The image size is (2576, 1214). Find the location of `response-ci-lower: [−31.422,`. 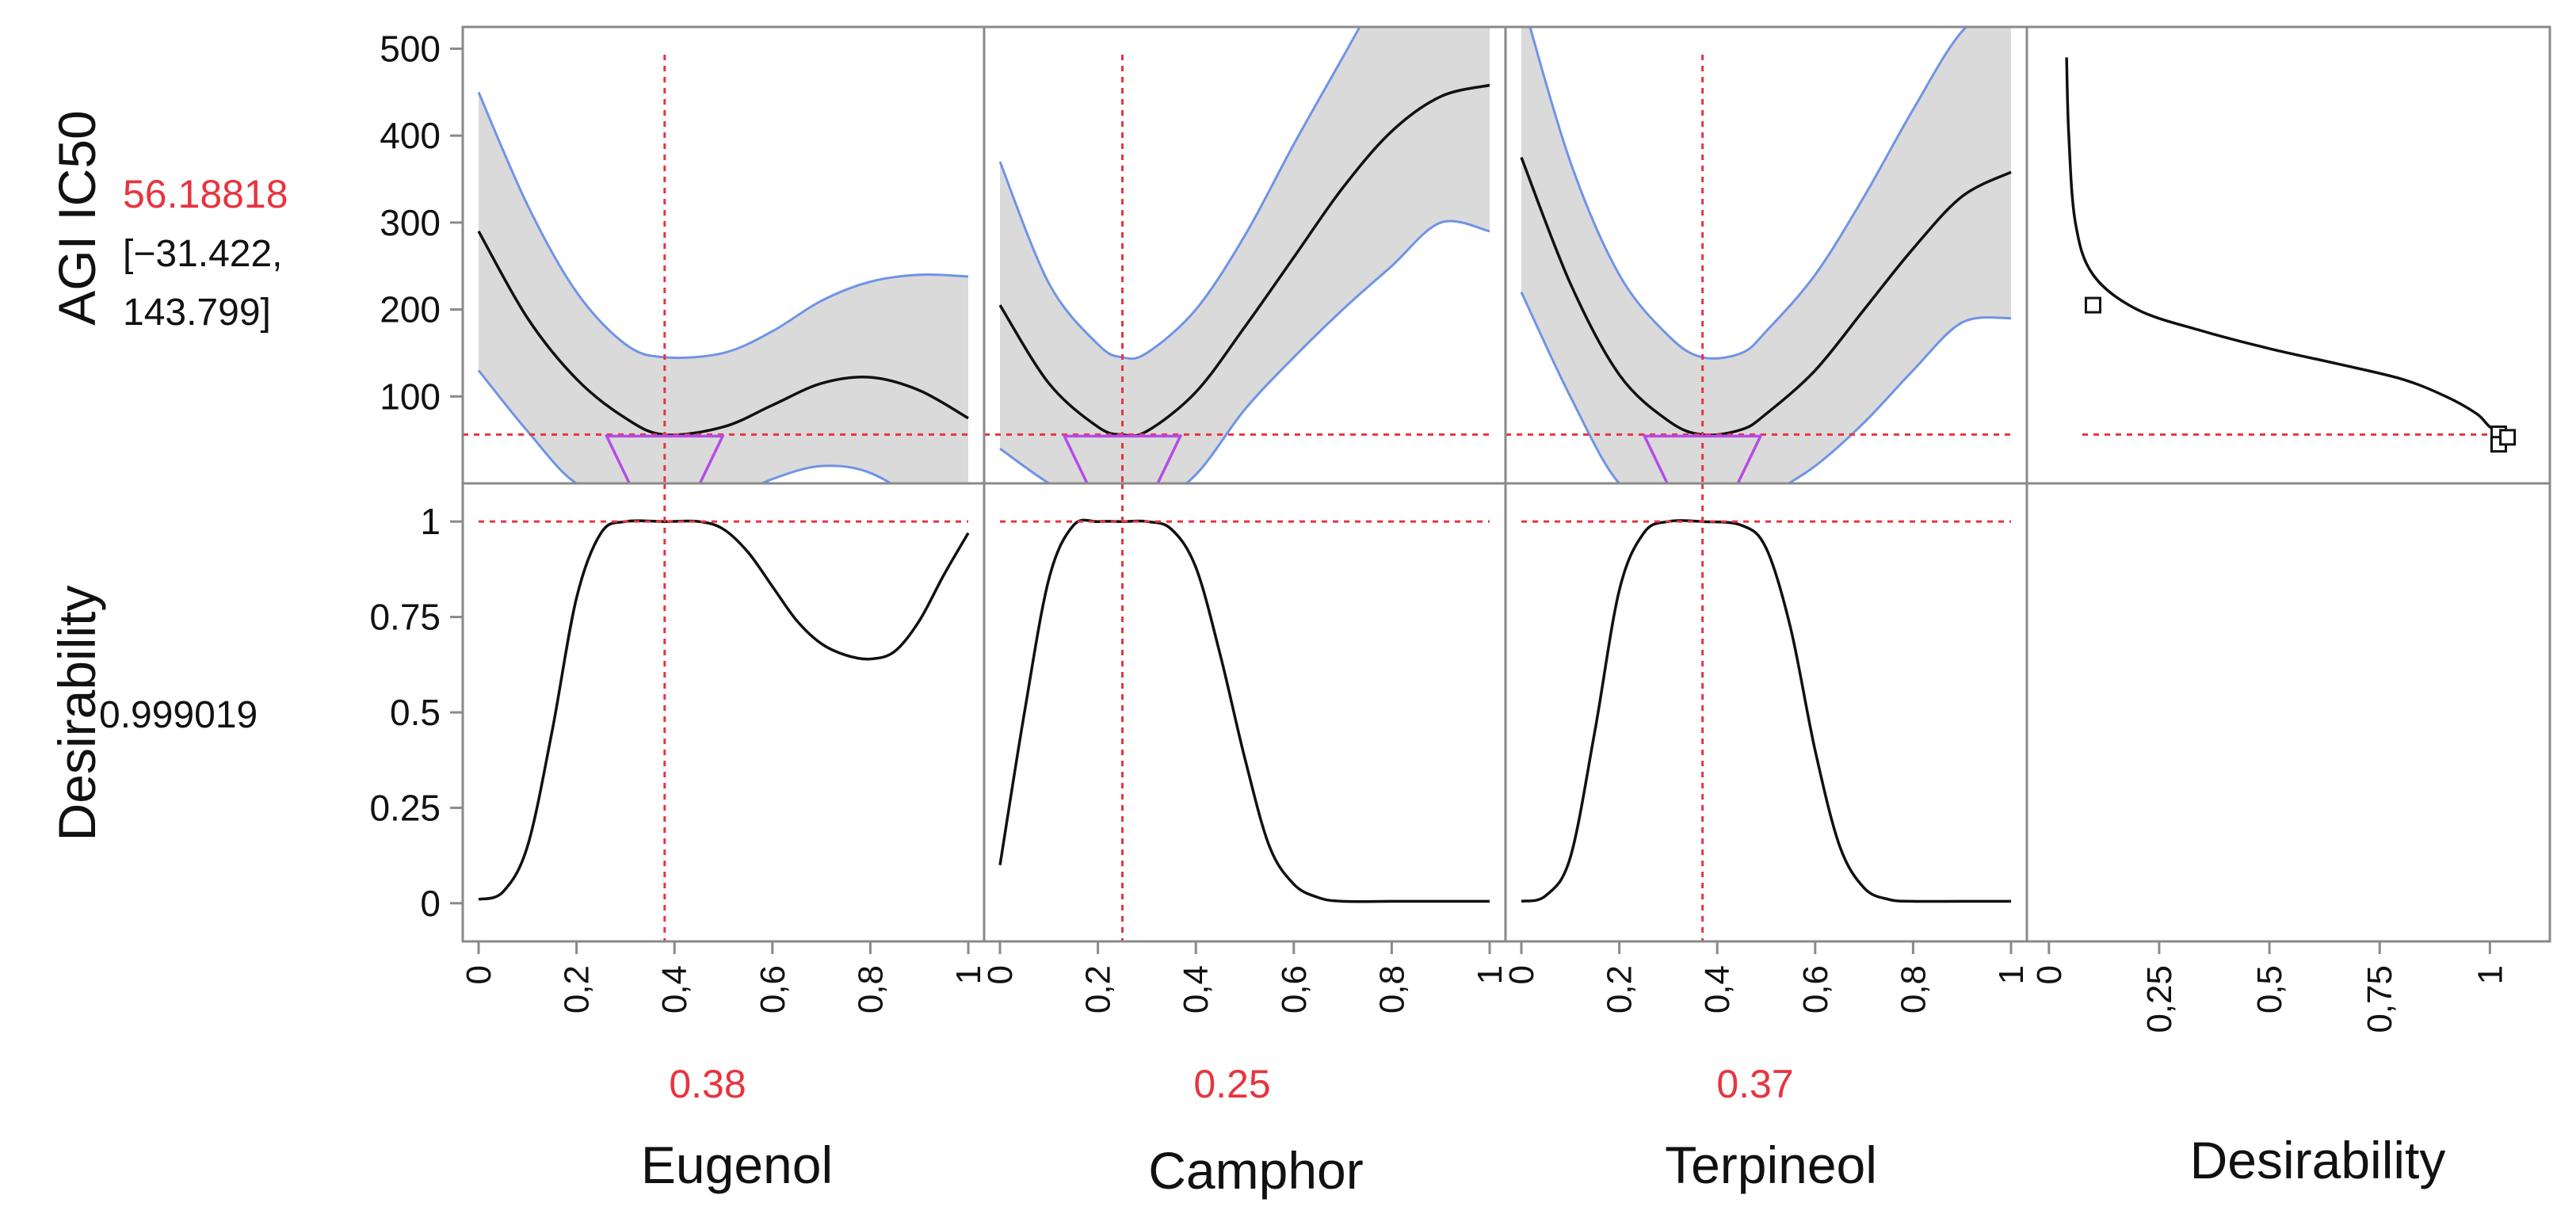

response-ci-lower: [−31.422, is located at coordinates (203, 254).